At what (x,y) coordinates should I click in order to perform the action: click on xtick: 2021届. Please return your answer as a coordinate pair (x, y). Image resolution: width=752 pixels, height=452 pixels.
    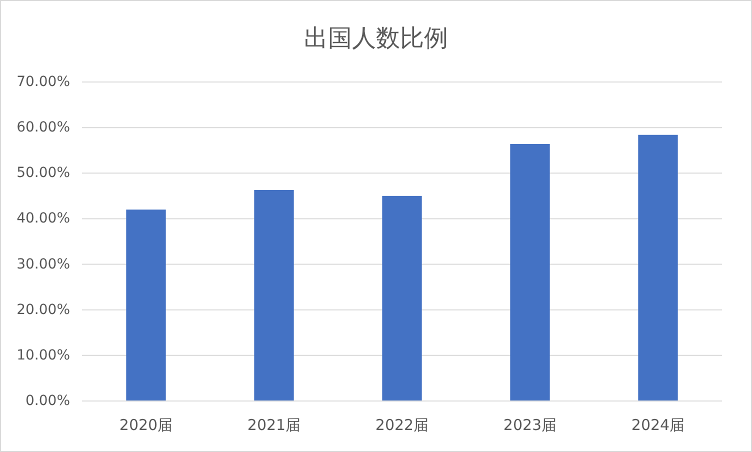
    Looking at the image, I should click on (274, 425).